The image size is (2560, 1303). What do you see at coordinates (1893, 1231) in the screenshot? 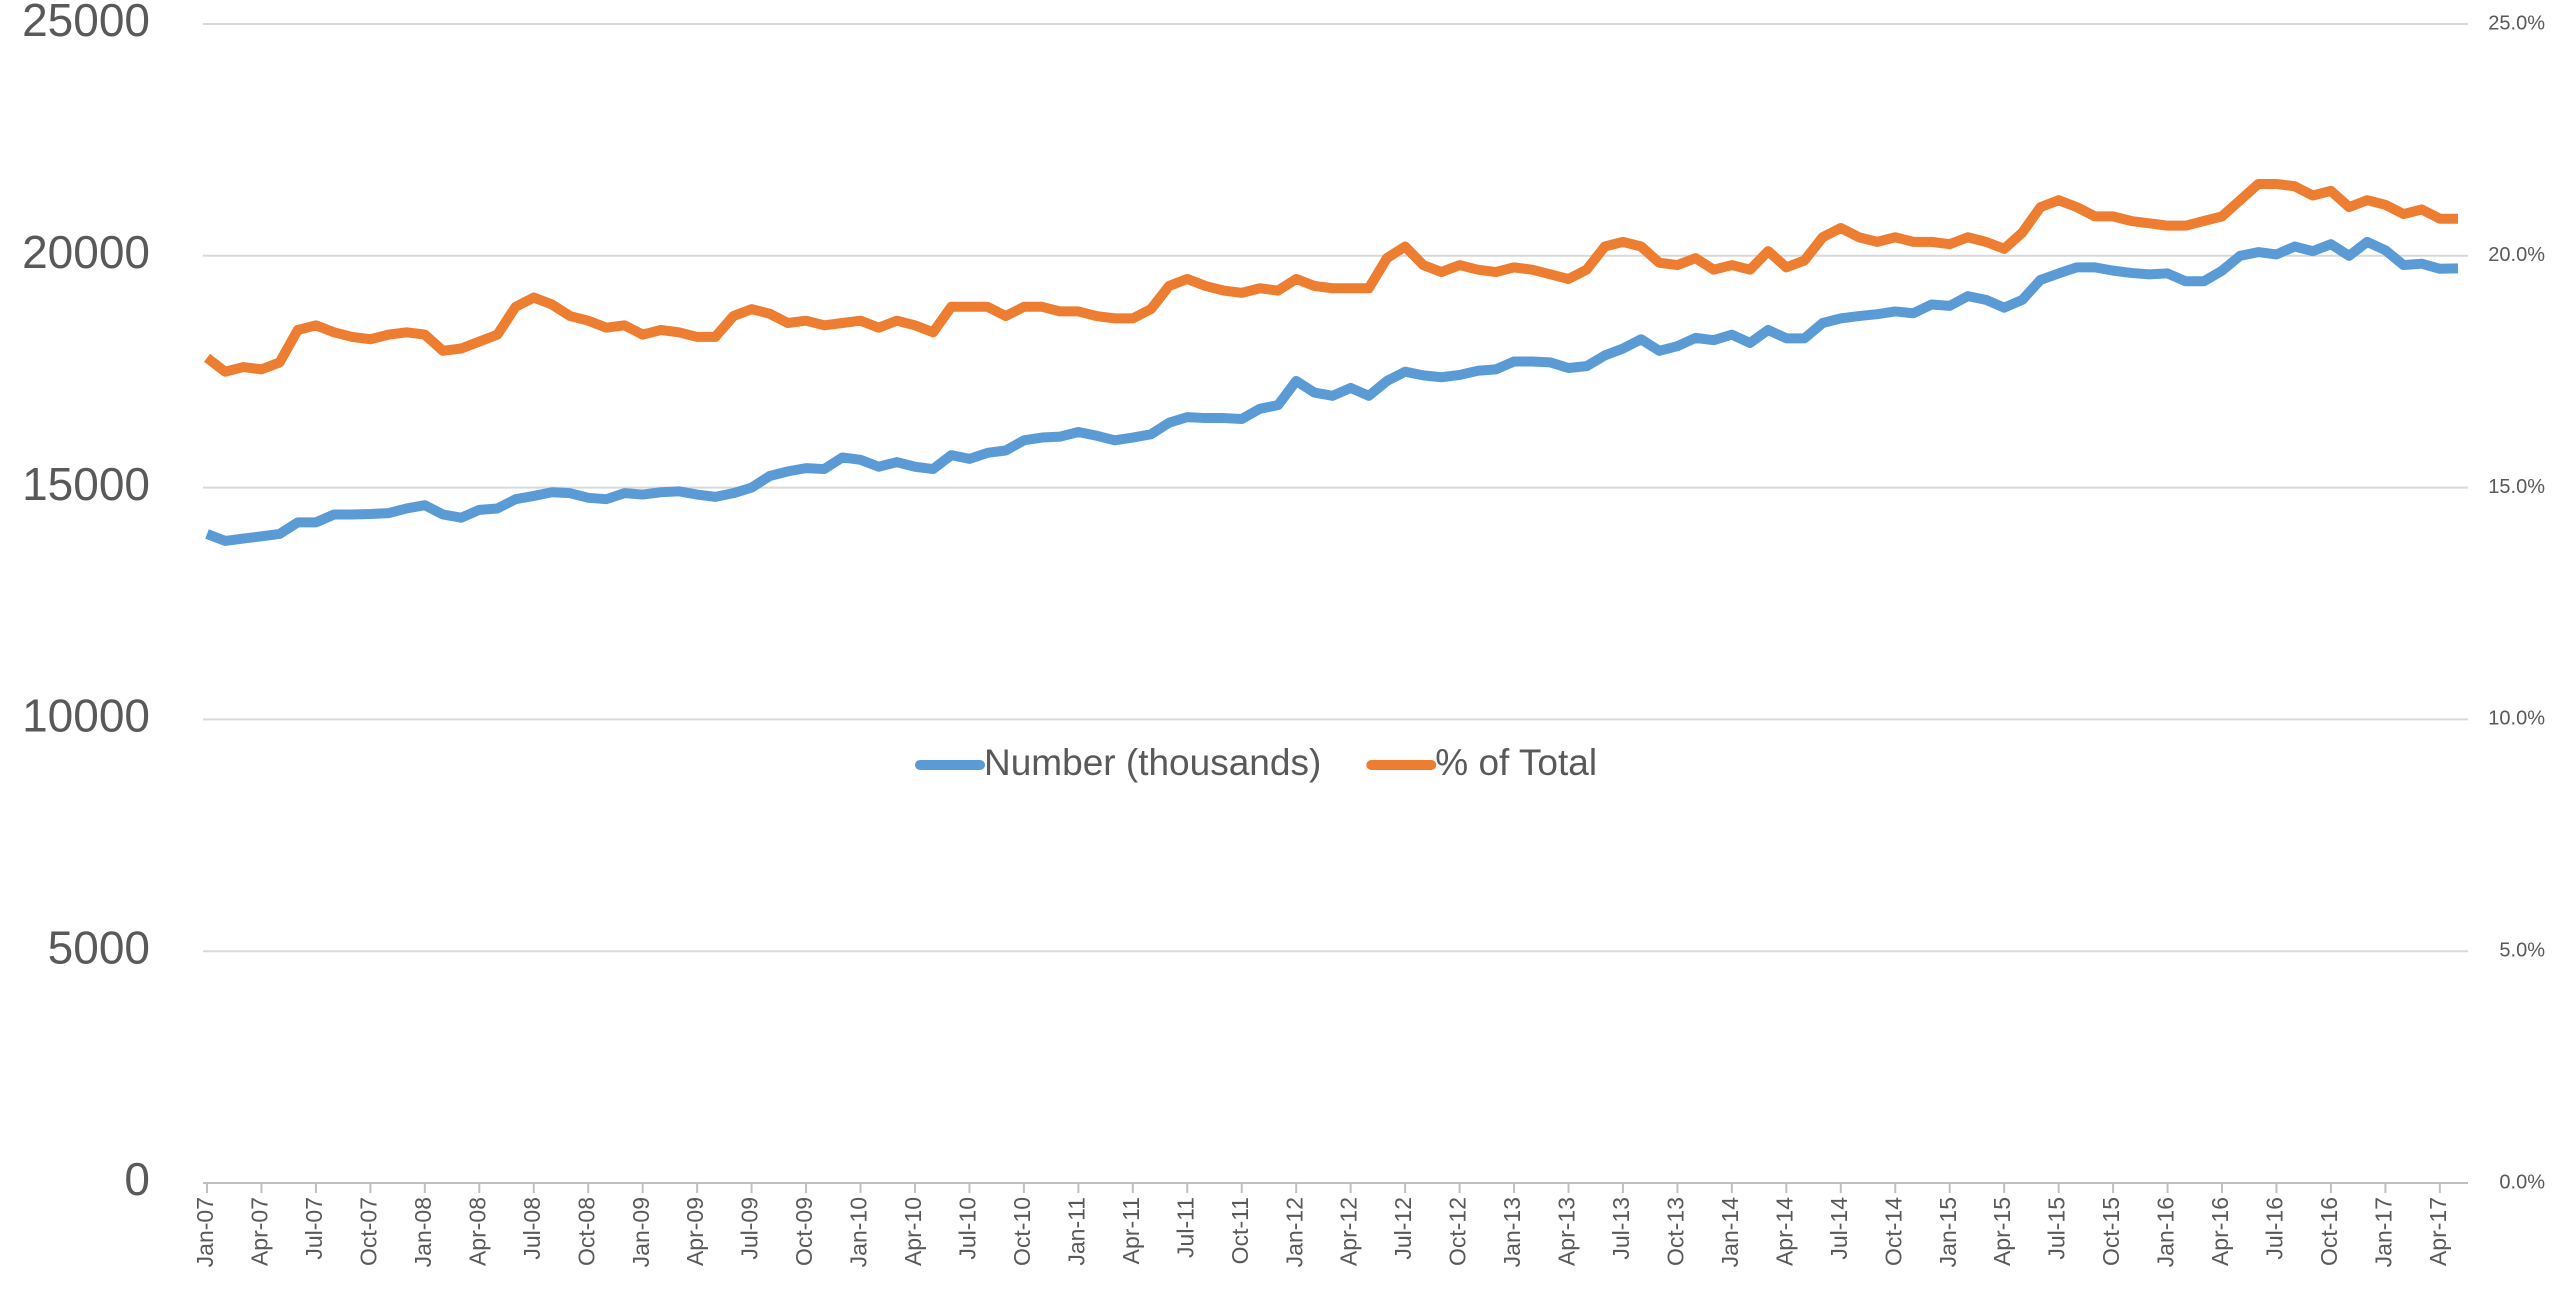
I see `x-tick-label: Oct-14` at bounding box center [1893, 1231].